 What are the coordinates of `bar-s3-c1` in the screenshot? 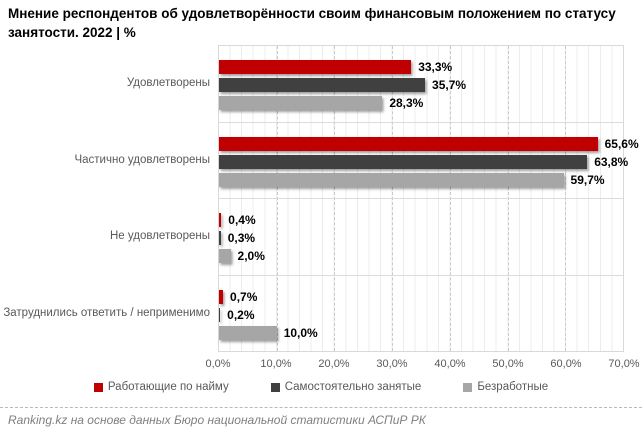 It's located at (301, 103).